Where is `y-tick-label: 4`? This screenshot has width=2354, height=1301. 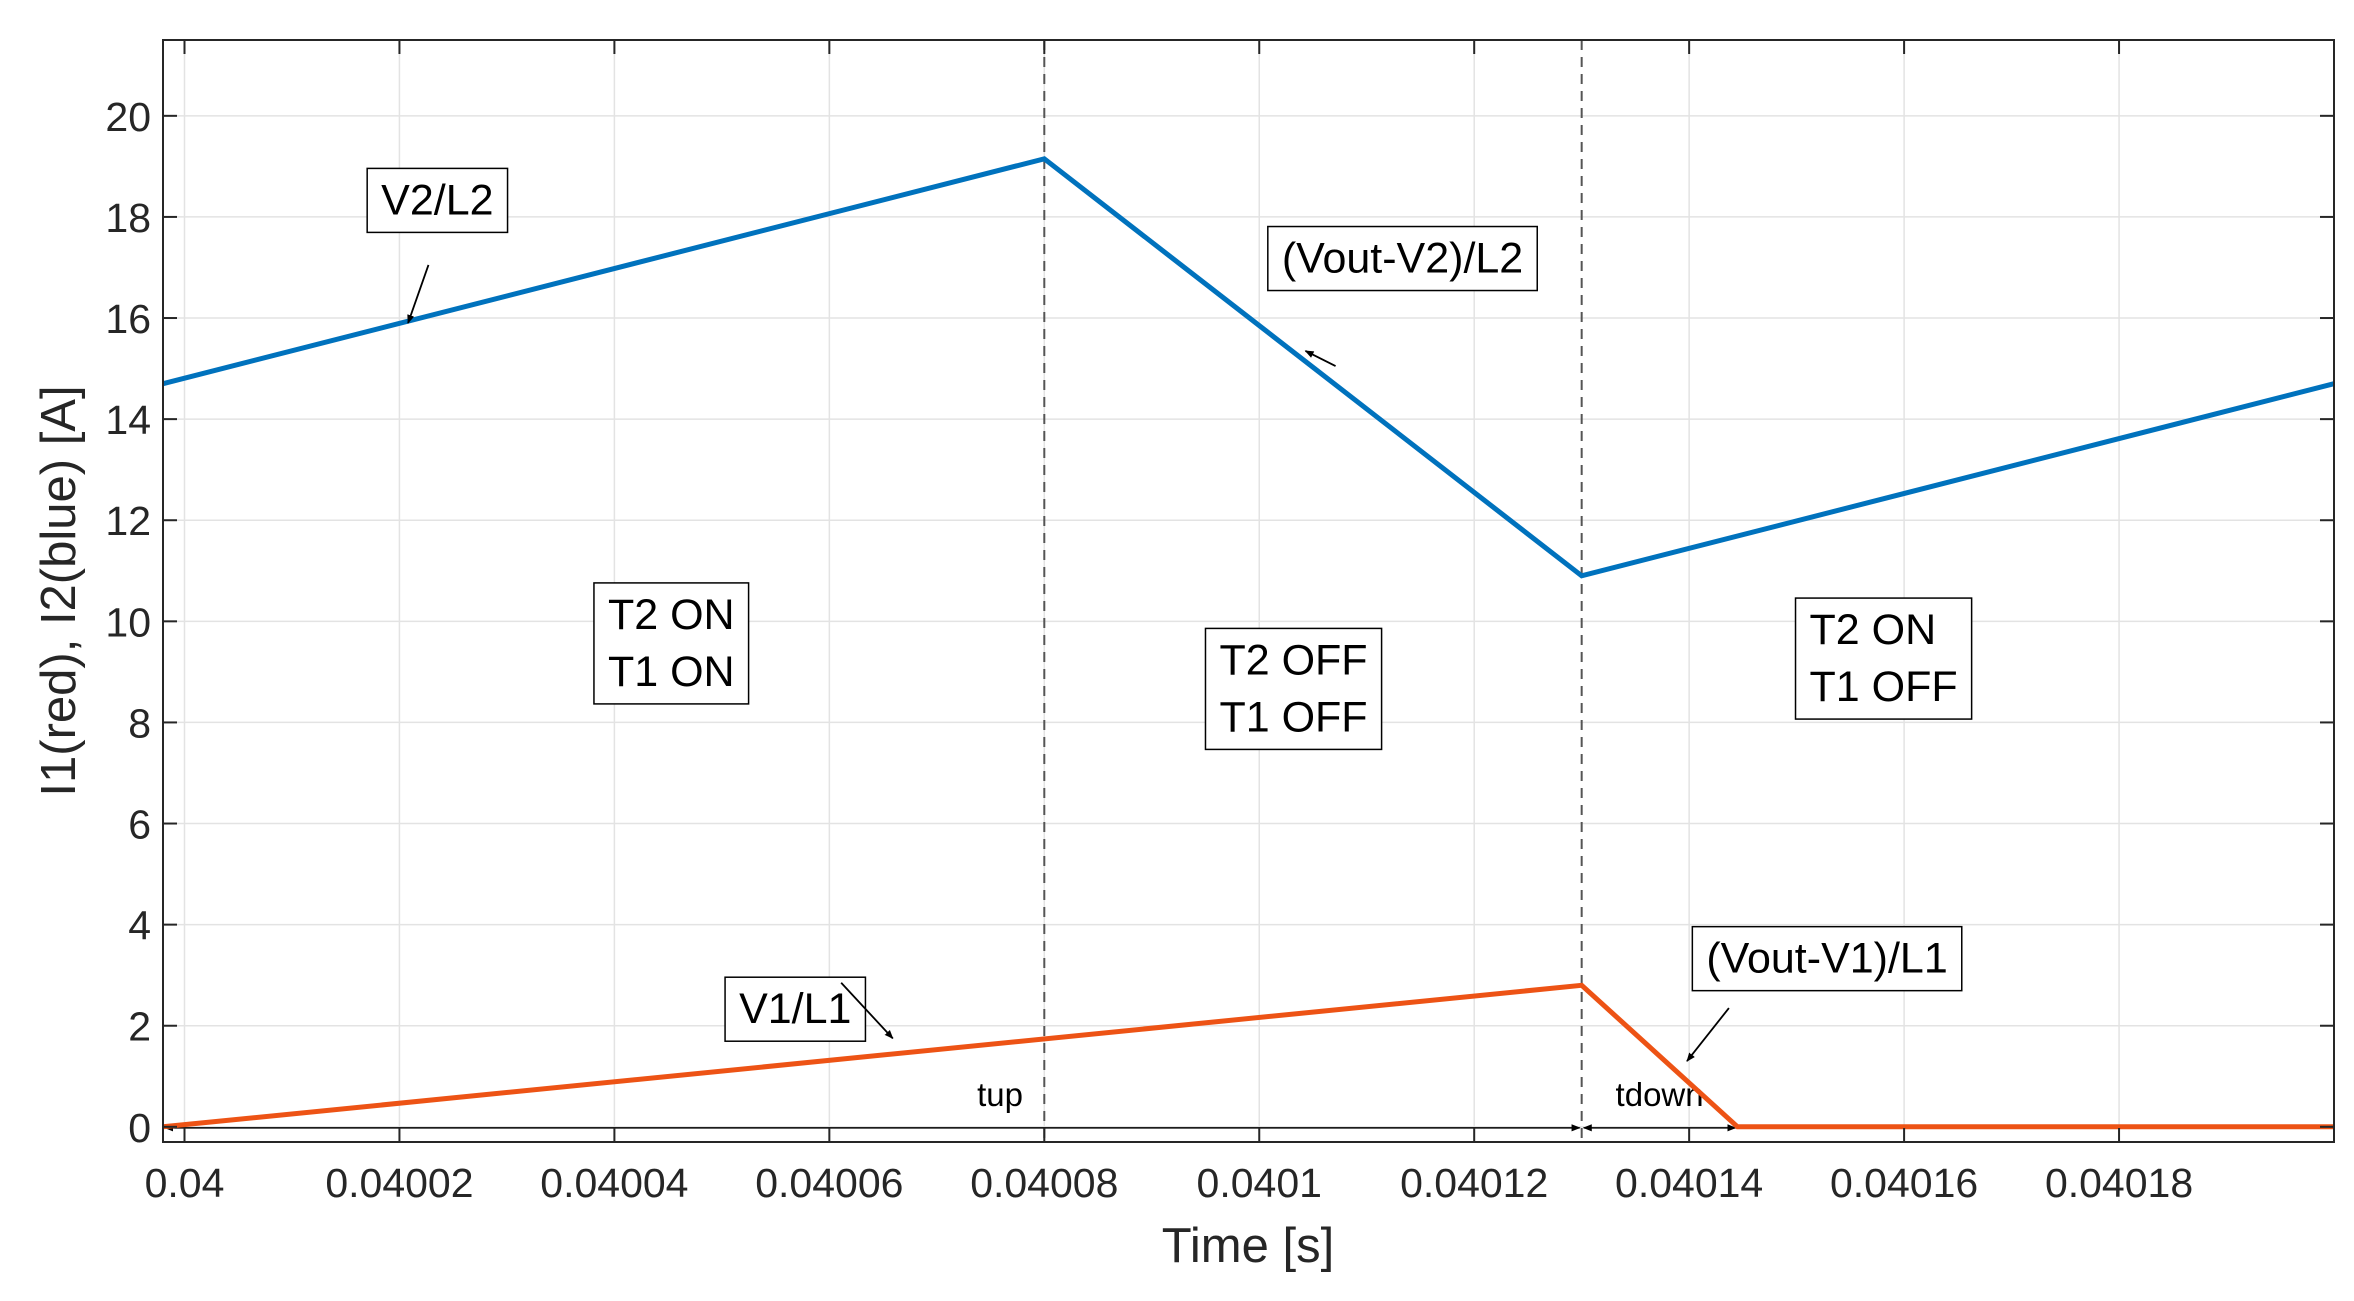
y-tick-label: 4 is located at coordinates (139, 926).